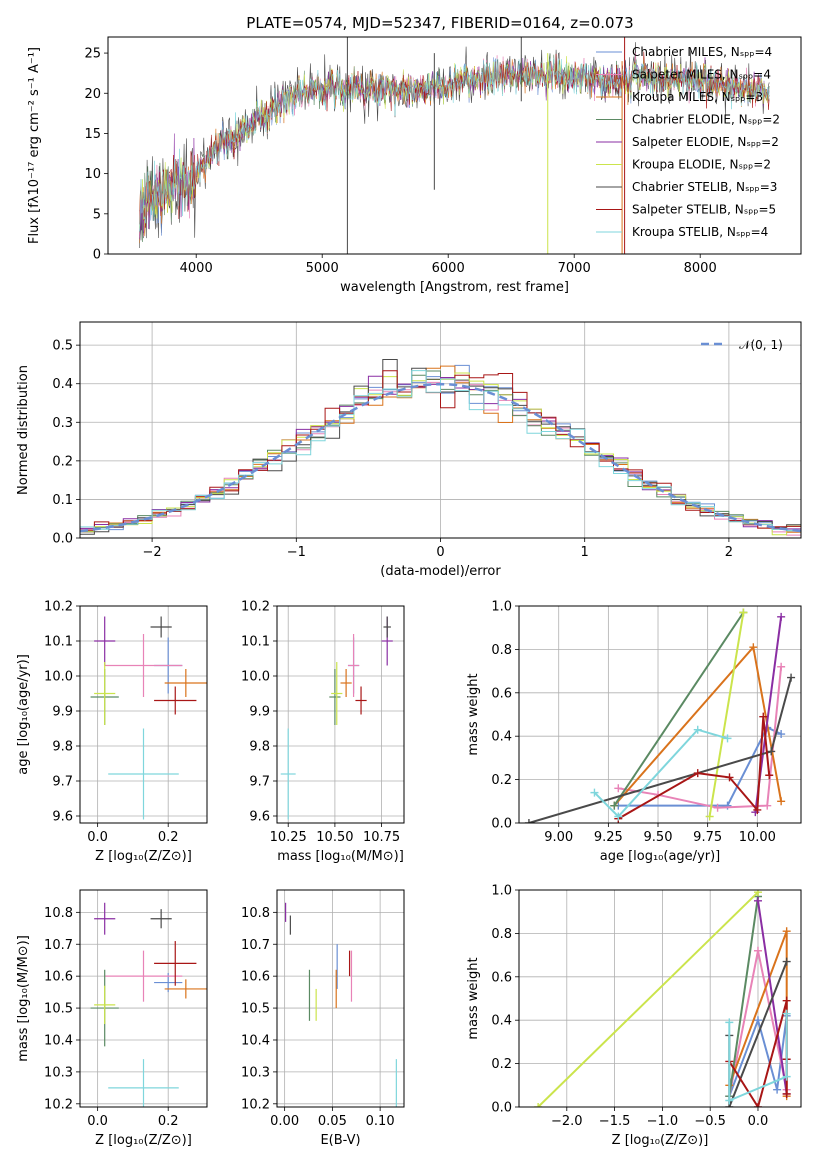 The width and height of the screenshot is (819, 1170). Describe the element at coordinates (58, 642) in the screenshot. I see `y-tick-label: 10.1` at that location.